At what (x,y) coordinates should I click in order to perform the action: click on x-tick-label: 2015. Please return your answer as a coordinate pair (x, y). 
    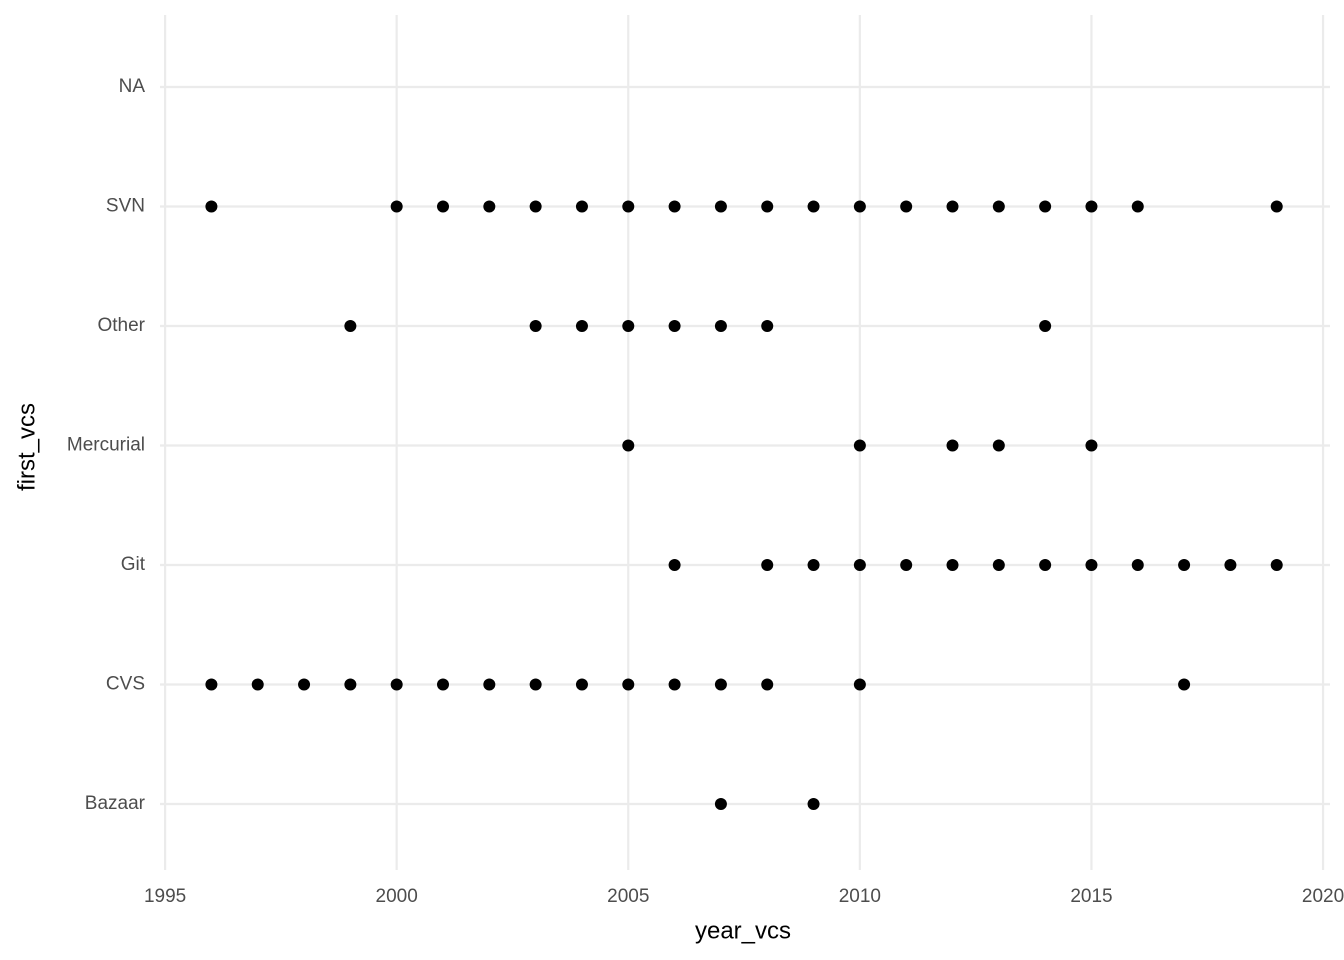
    Looking at the image, I should click on (1091, 896).